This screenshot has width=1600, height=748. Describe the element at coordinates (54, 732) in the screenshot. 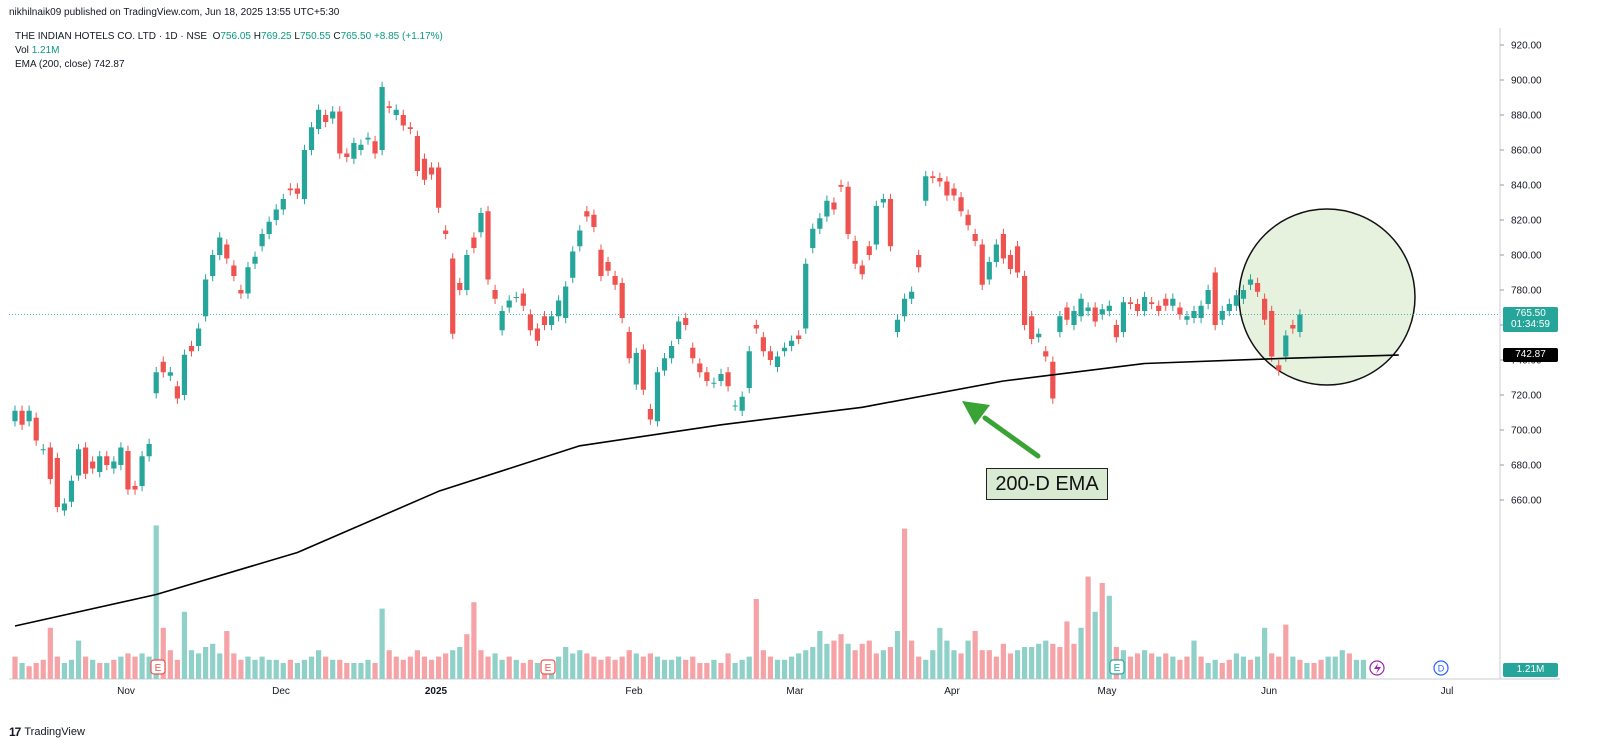

I see `brand-name: TradingView` at that location.